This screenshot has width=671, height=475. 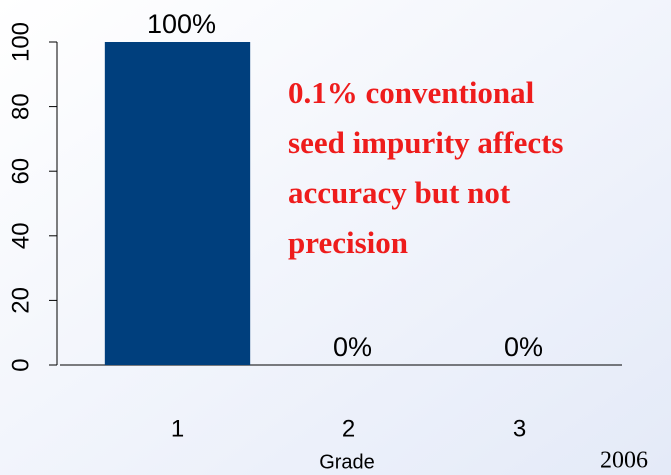 What do you see at coordinates (426, 142) in the screenshot?
I see `annotation-line: seed impurity affects` at bounding box center [426, 142].